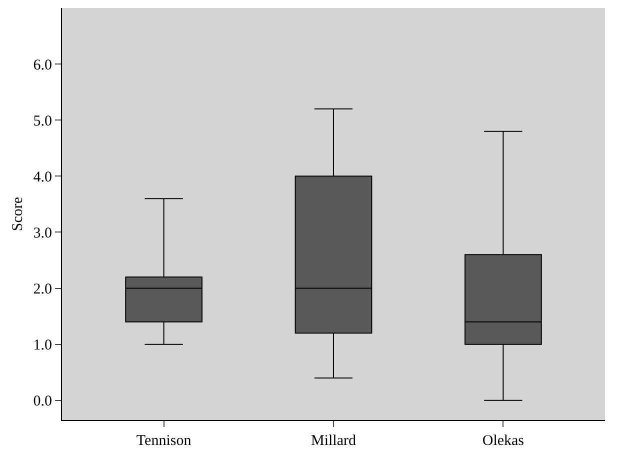 The height and width of the screenshot is (454, 617). What do you see at coordinates (503, 441) in the screenshot?
I see `x-tick-label: Olekas` at bounding box center [503, 441].